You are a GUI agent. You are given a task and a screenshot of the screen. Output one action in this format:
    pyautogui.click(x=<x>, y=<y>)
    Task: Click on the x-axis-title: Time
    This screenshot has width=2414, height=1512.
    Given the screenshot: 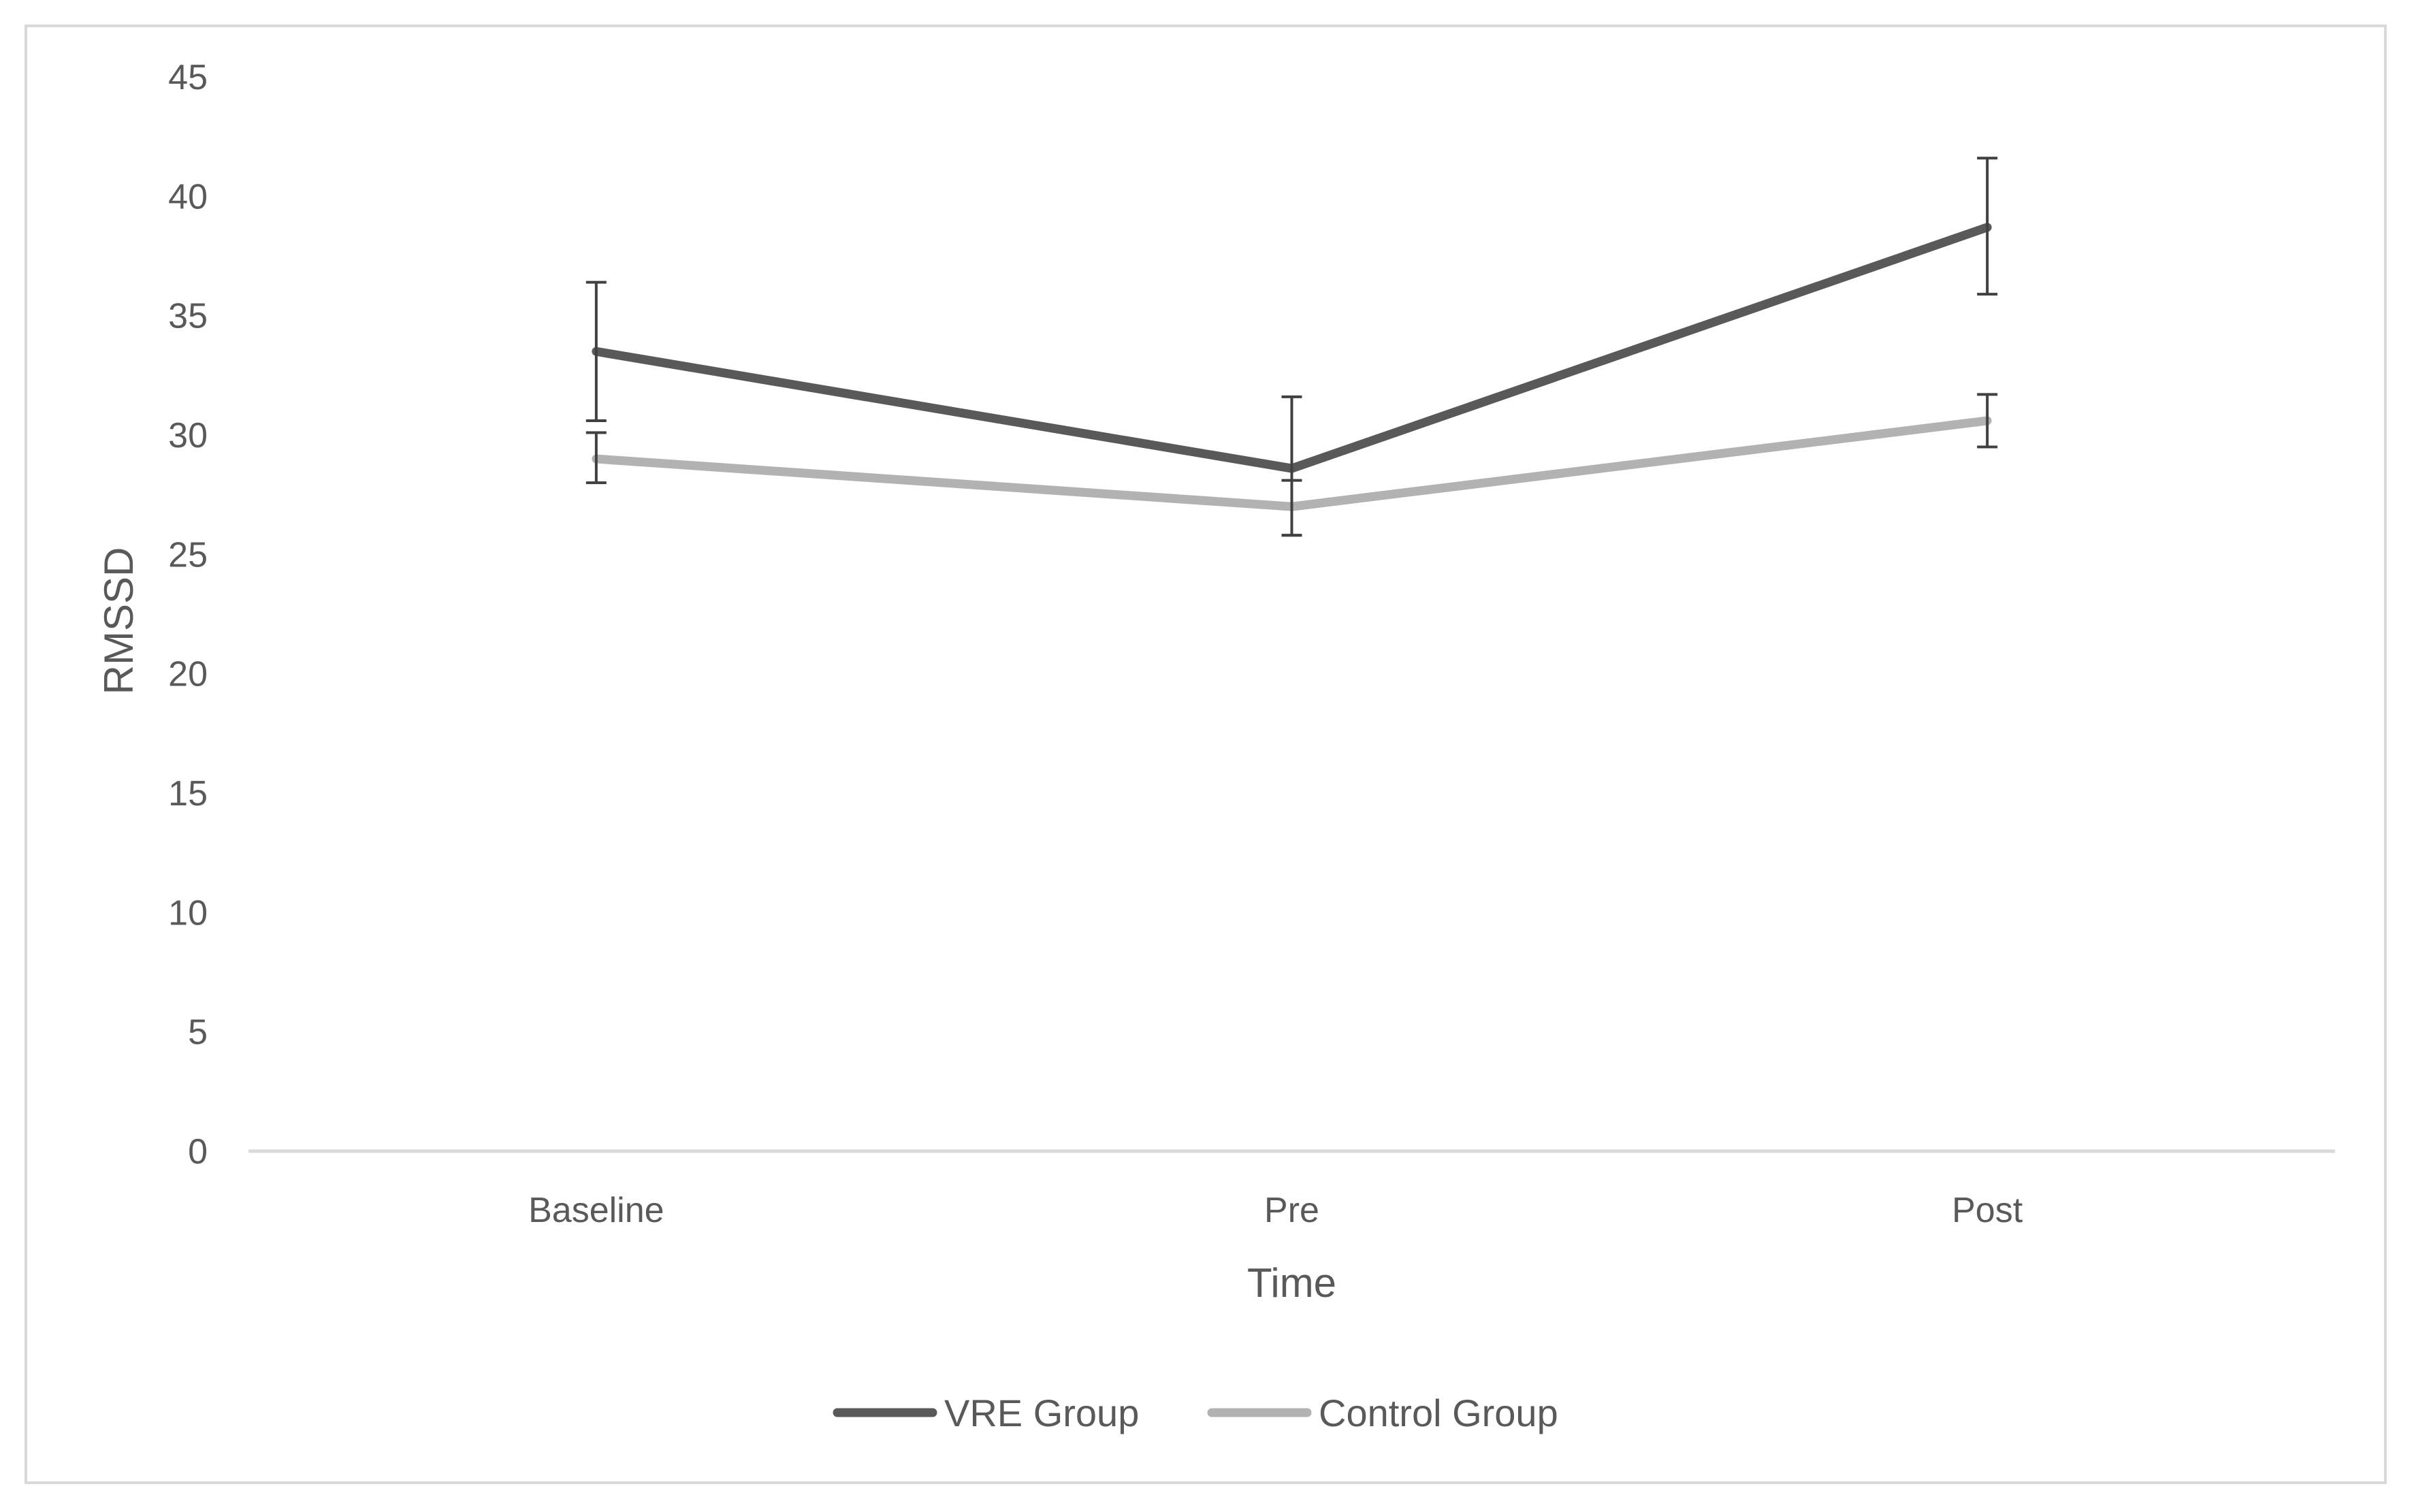 What is the action you would take?
    pyautogui.click(x=1291, y=1283)
    